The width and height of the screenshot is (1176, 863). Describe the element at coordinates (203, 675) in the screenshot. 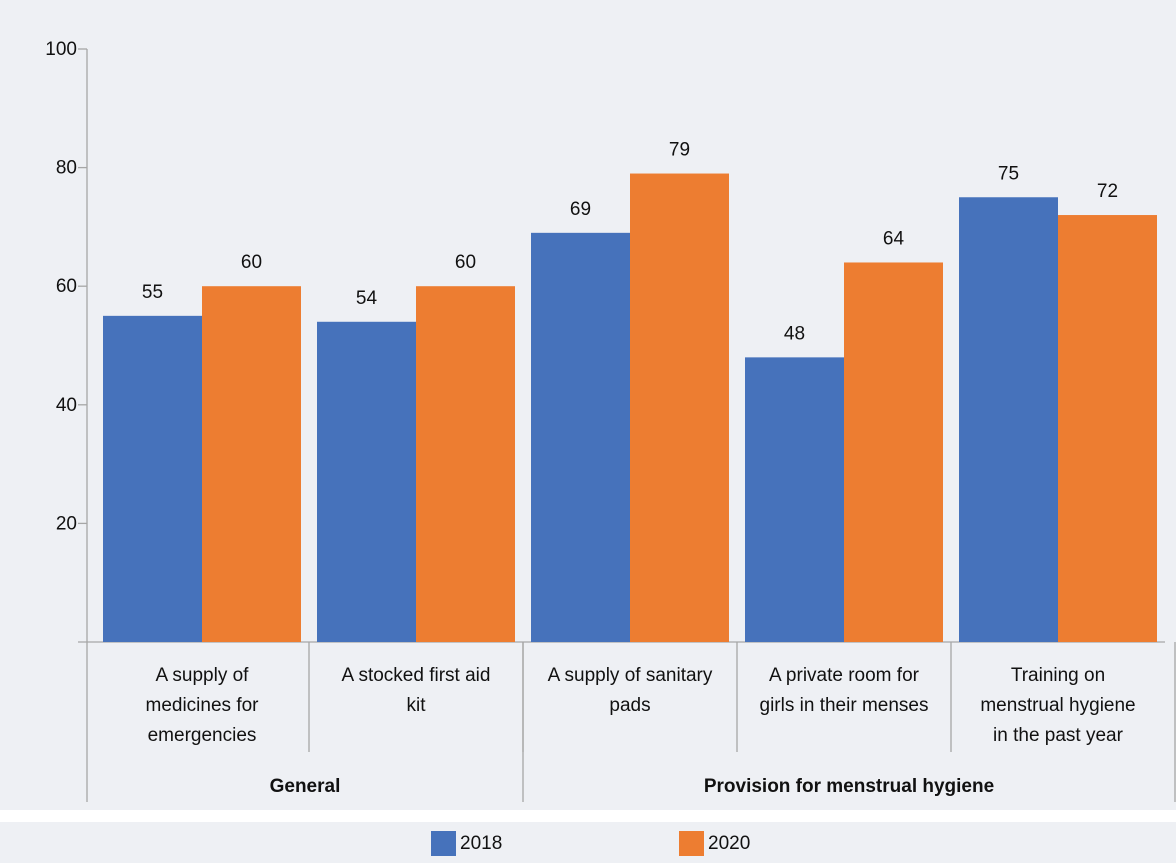

I see `category-label: A supply of` at that location.